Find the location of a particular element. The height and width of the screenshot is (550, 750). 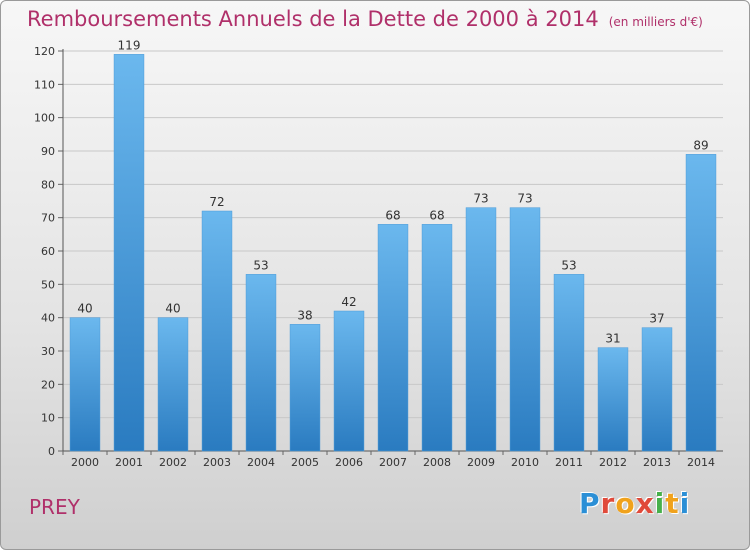

bar-value-label: 119 is located at coordinates (129, 45).